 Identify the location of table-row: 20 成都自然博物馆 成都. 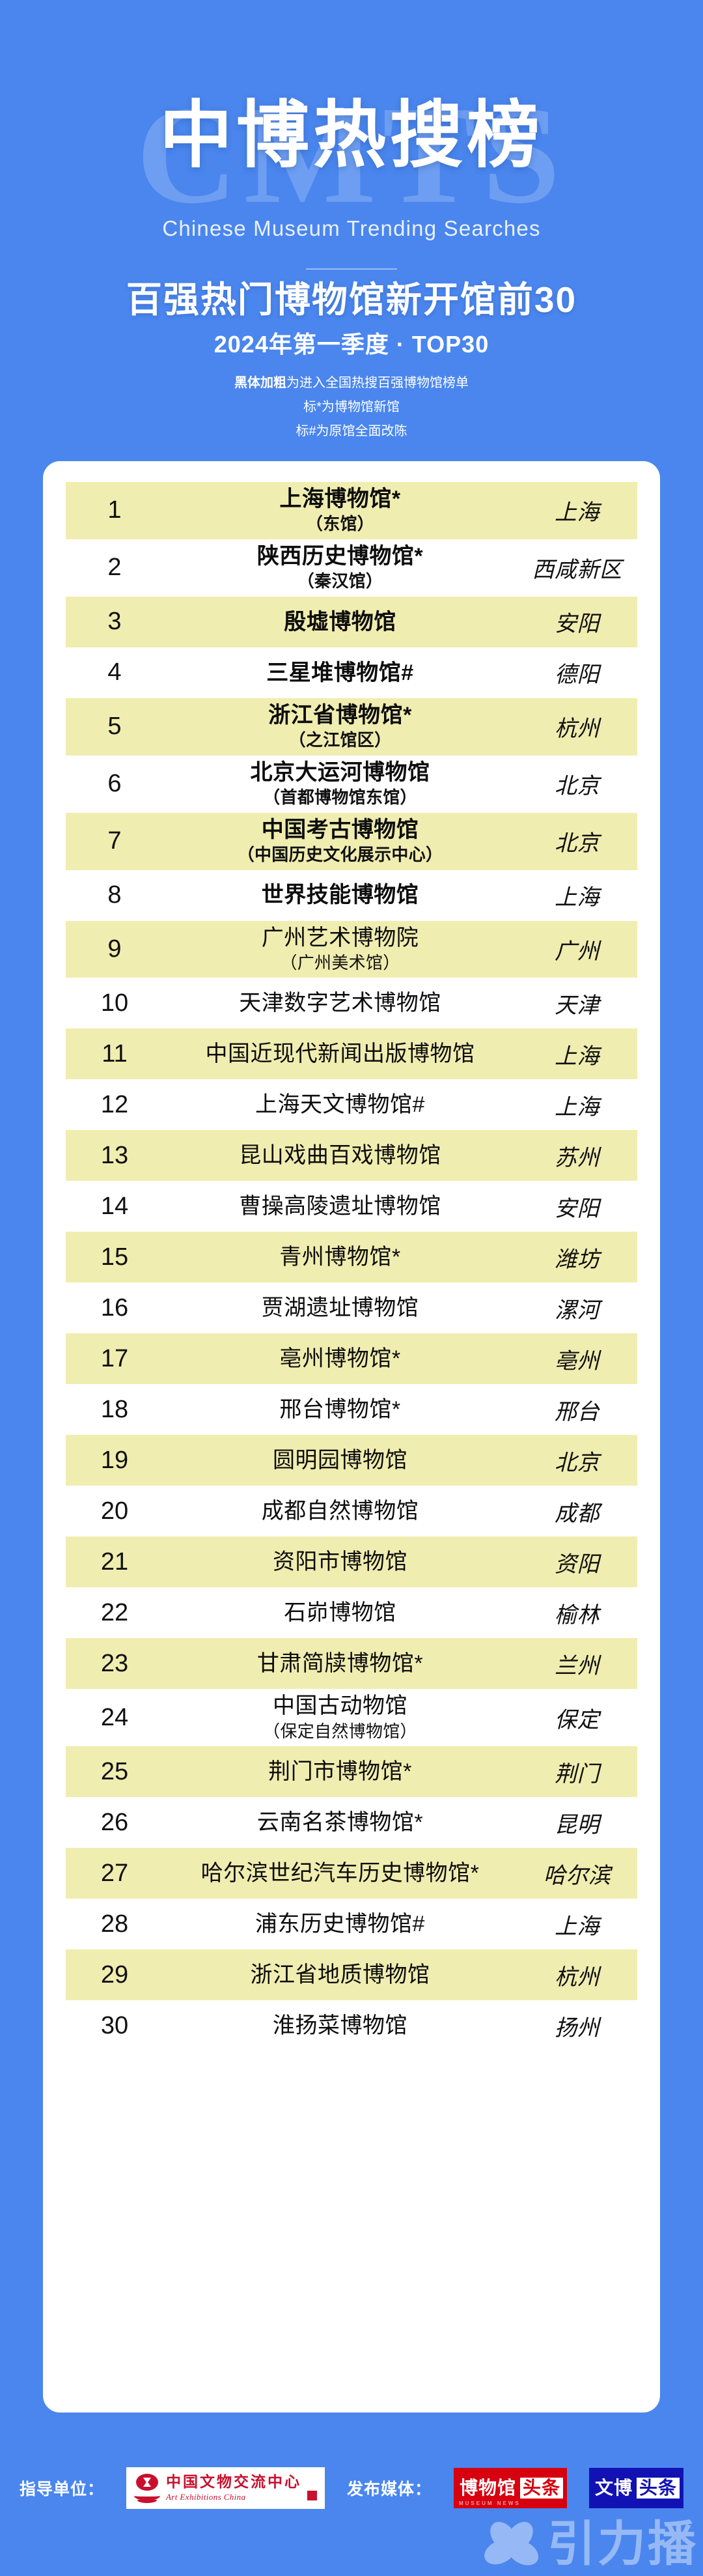
(351, 1511).